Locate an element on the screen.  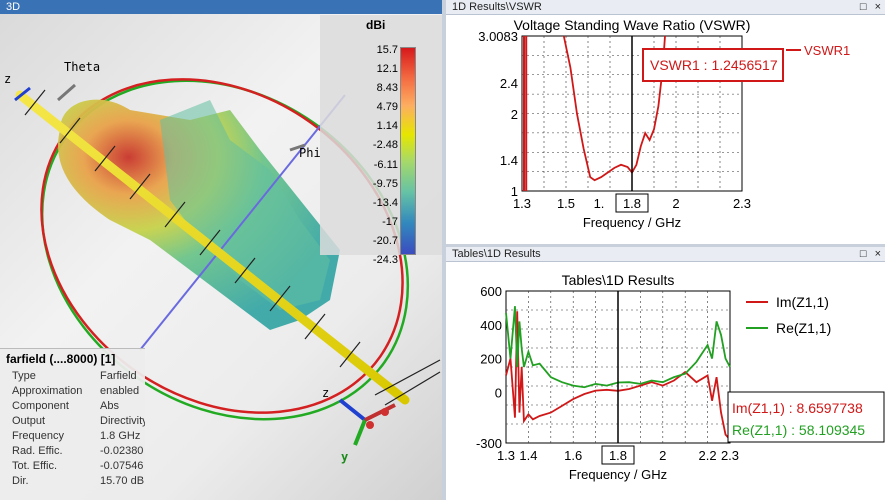
info-value: -0.07546 is located at coordinates (122, 466).